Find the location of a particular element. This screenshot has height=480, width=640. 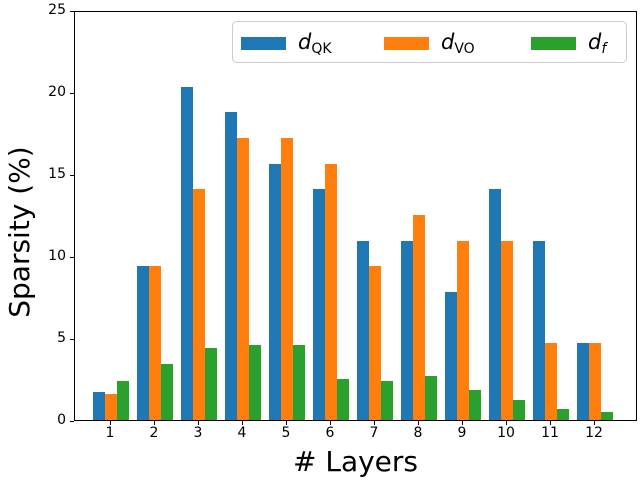

legend-entry-d_QK: dQK is located at coordinates (286, 43).